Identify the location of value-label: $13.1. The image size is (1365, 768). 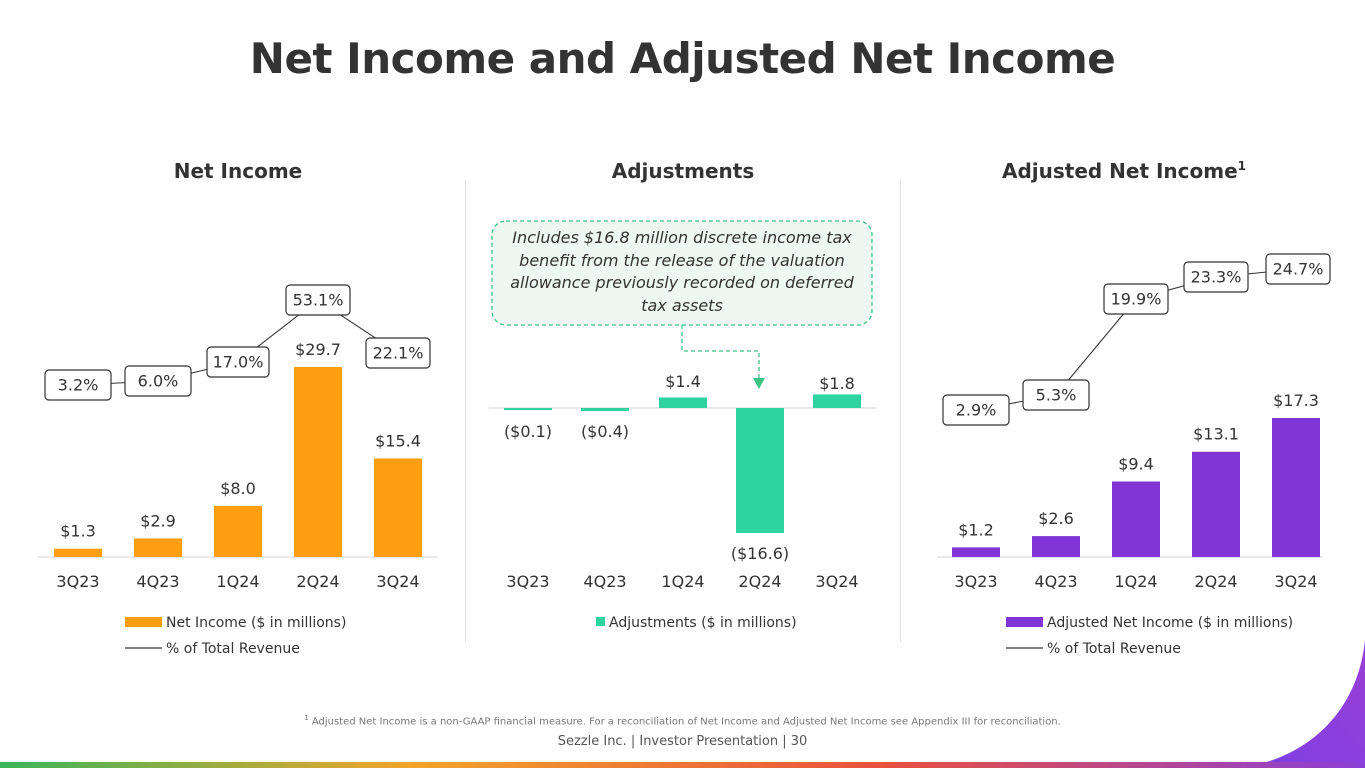
(1216, 434).